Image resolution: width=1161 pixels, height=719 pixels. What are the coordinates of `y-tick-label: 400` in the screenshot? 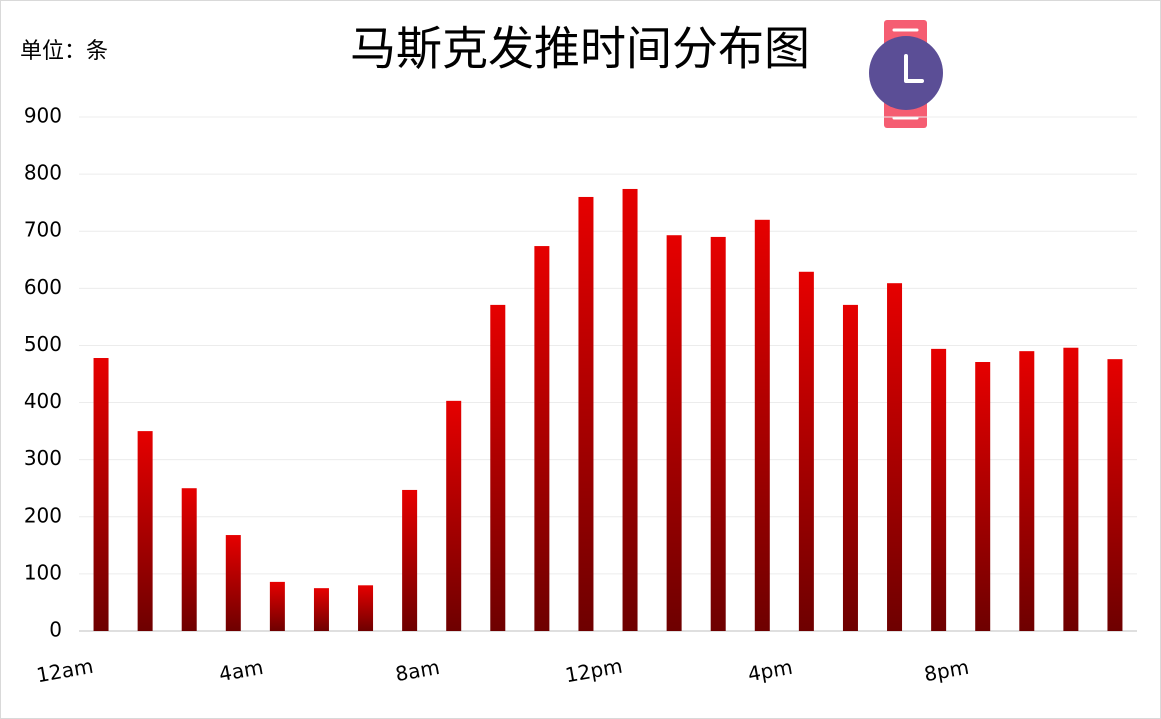 It's located at (43, 401).